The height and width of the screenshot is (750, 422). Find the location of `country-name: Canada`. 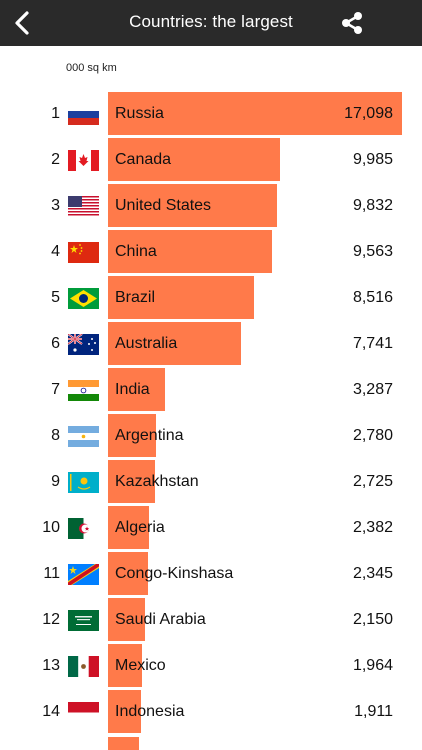

country-name: Canada is located at coordinates (143, 159).